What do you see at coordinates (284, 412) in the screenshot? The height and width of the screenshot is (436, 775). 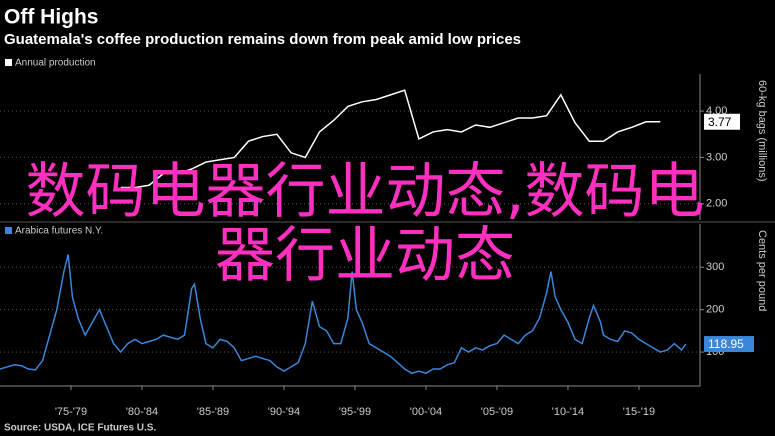 I see `x-tick-label: '90-'94` at bounding box center [284, 412].